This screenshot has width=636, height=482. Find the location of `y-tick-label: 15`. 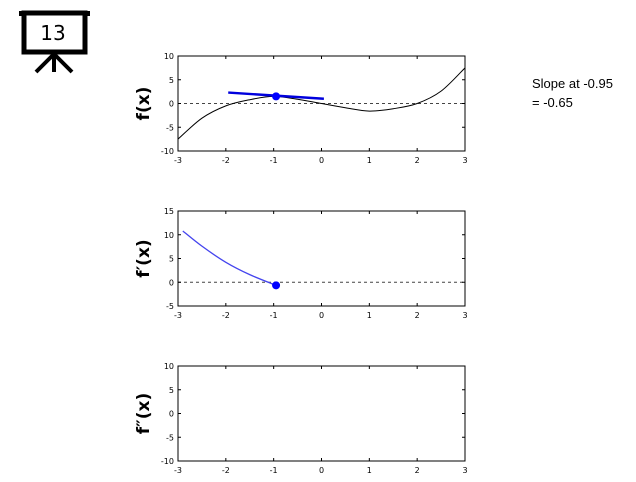

y-tick-label: 15 is located at coordinates (169, 211).